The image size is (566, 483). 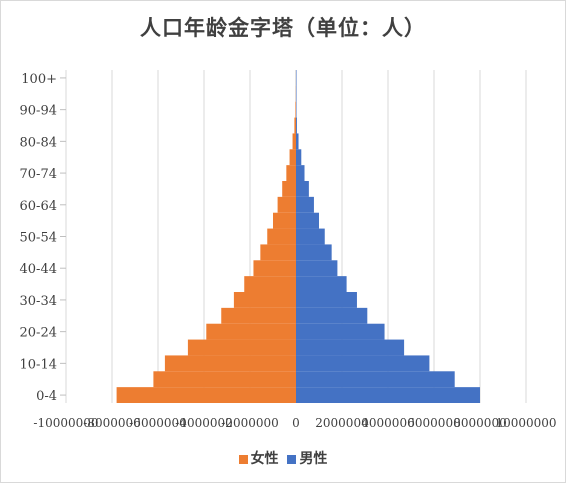 What do you see at coordinates (158, 423) in the screenshot?
I see `x-tick-label: -6000000` at bounding box center [158, 423].